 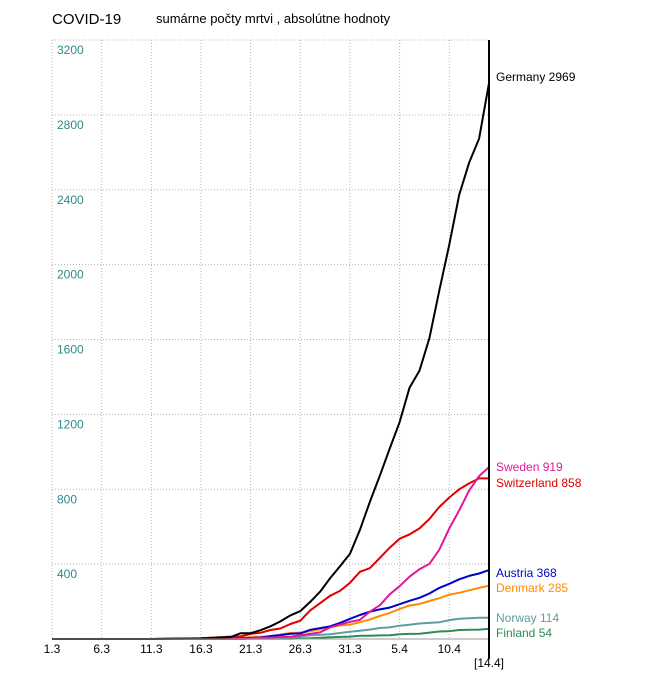 I want to click on y-tick-label: 800, so click(x=67, y=499).